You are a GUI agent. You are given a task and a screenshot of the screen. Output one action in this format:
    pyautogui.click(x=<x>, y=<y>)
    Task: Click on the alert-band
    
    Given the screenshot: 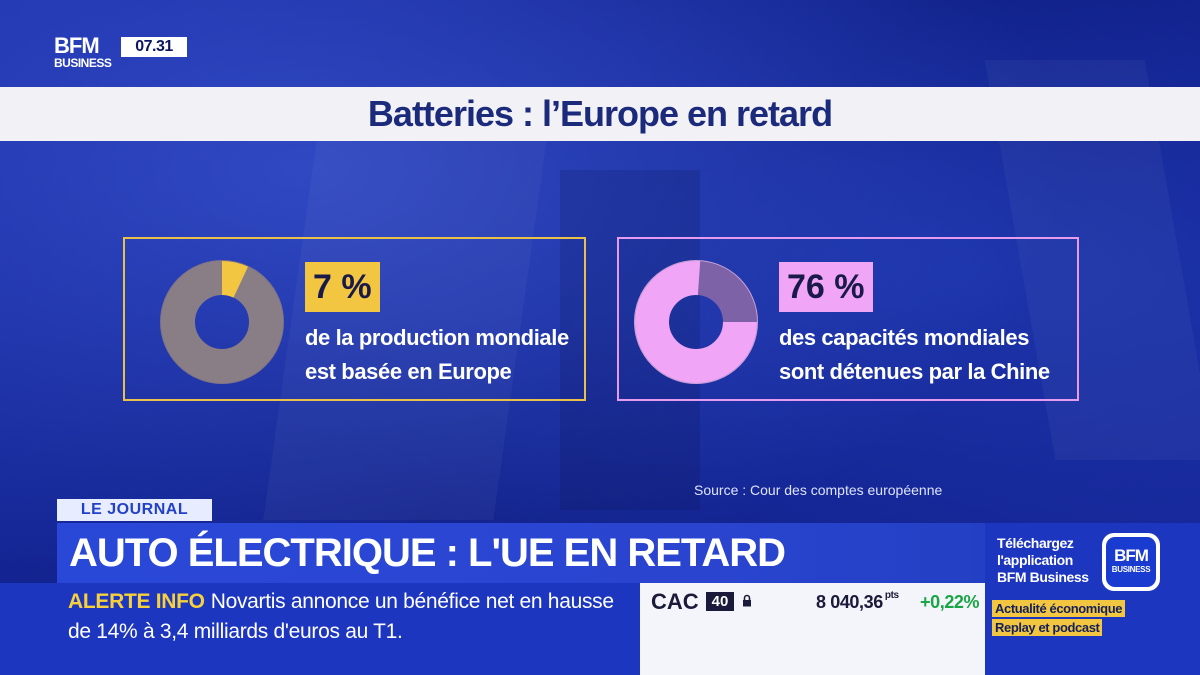 What is the action you would take?
    pyautogui.click(x=320, y=629)
    